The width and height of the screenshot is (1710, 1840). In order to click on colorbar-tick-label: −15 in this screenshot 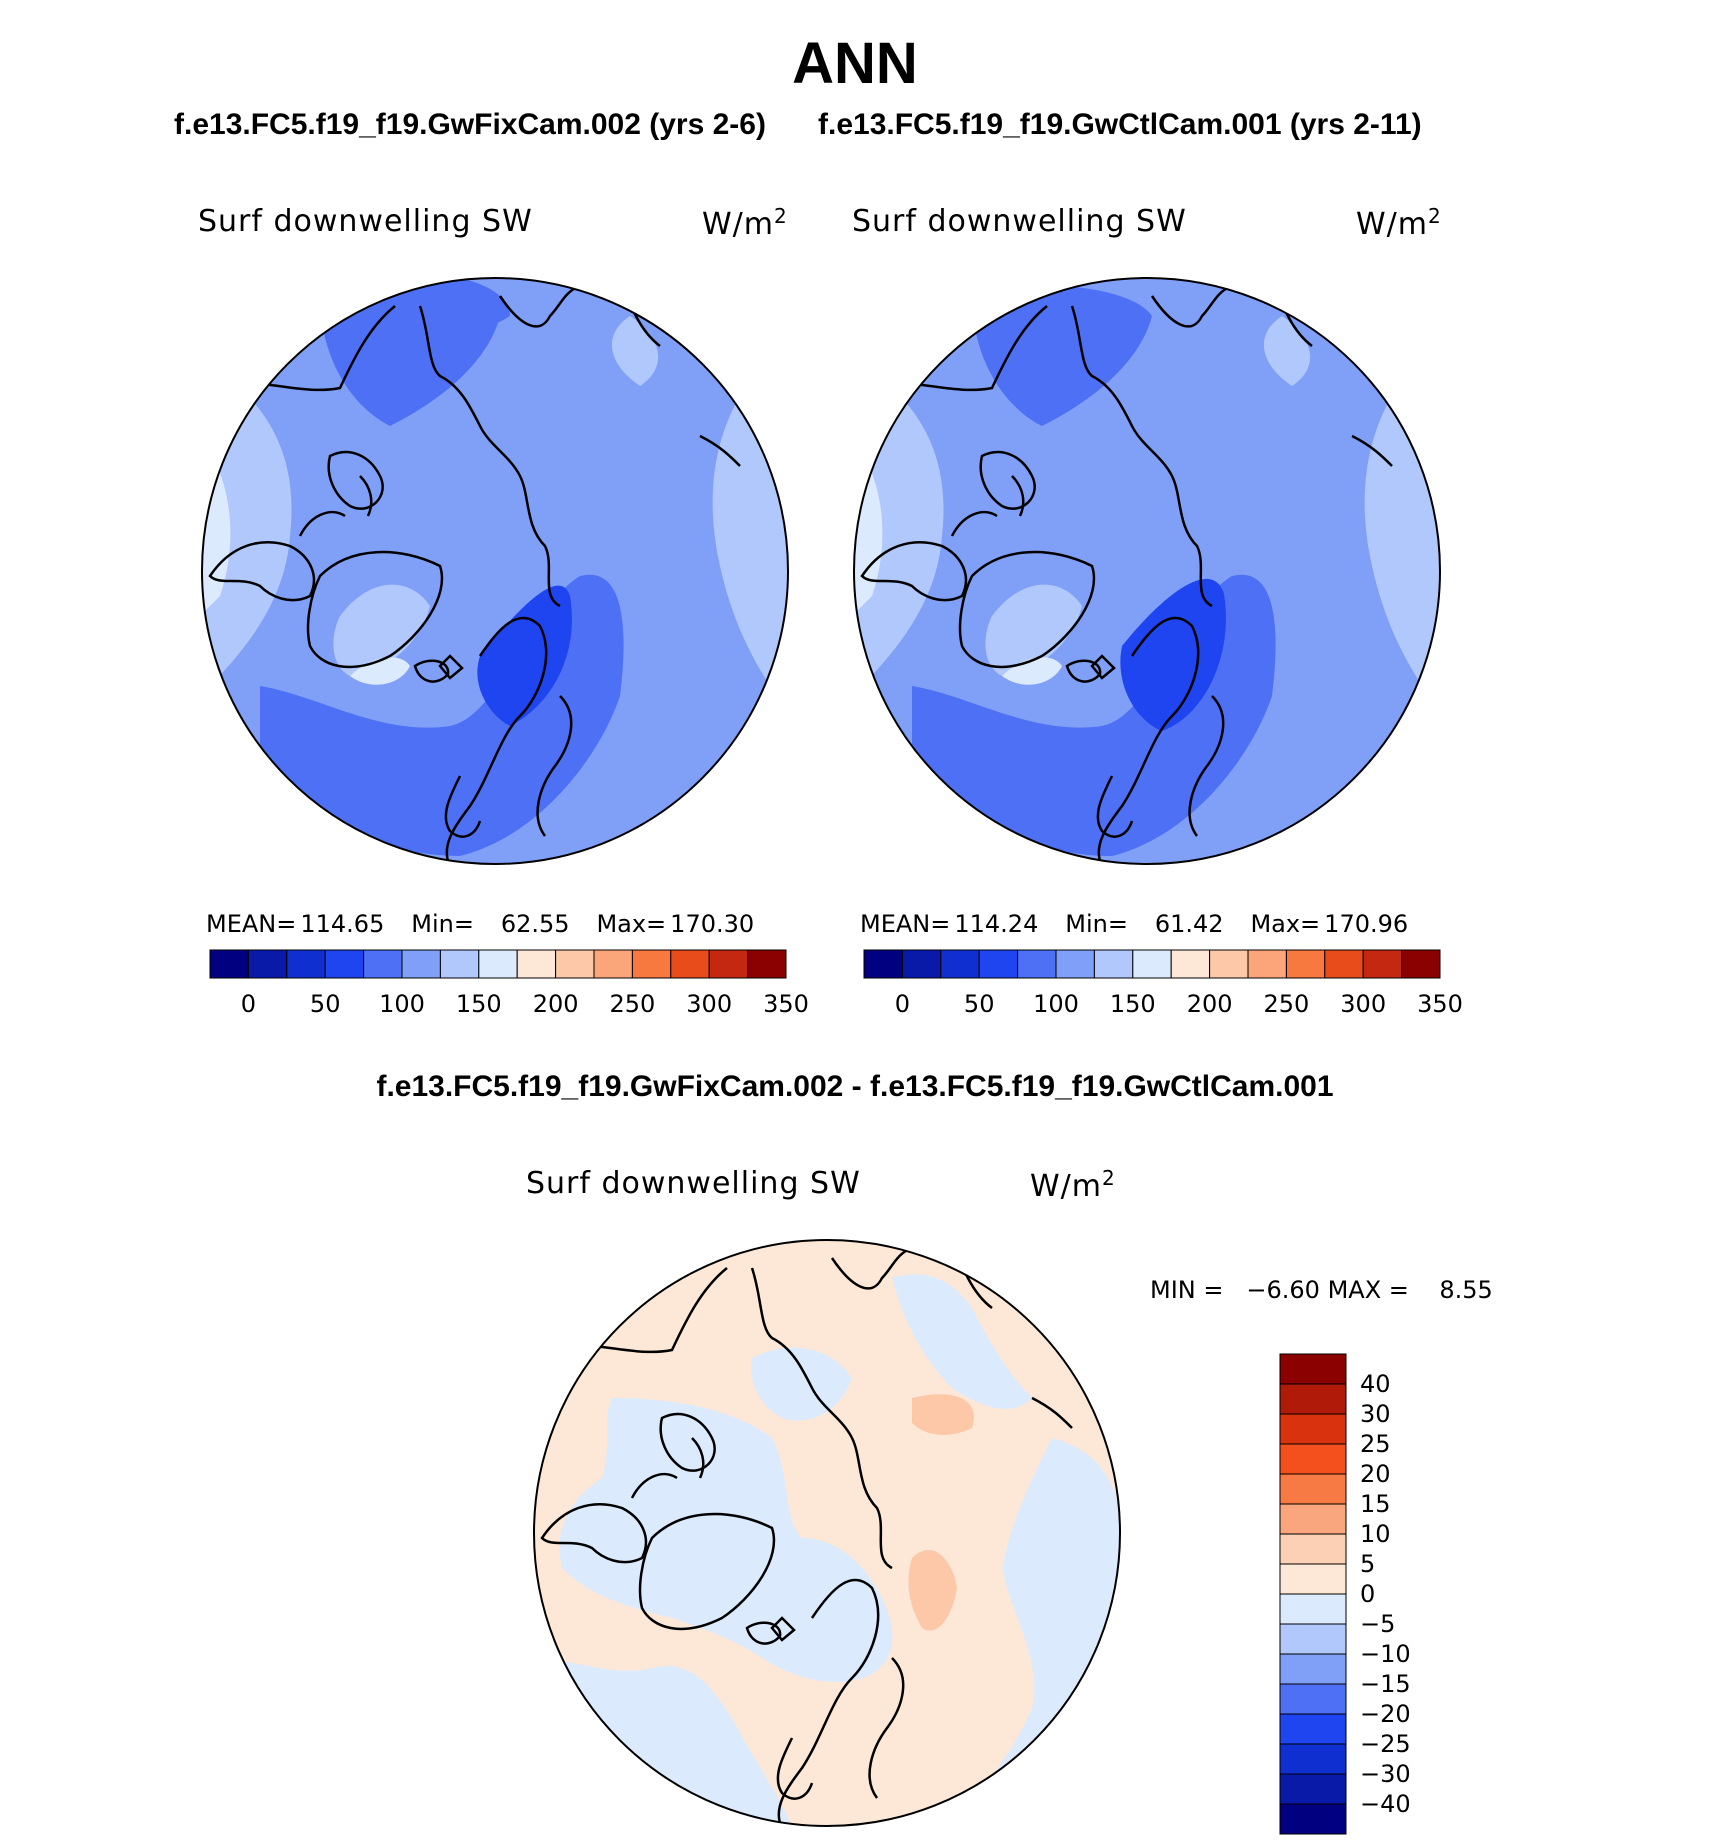, I will do `click(1385, 1684)`.